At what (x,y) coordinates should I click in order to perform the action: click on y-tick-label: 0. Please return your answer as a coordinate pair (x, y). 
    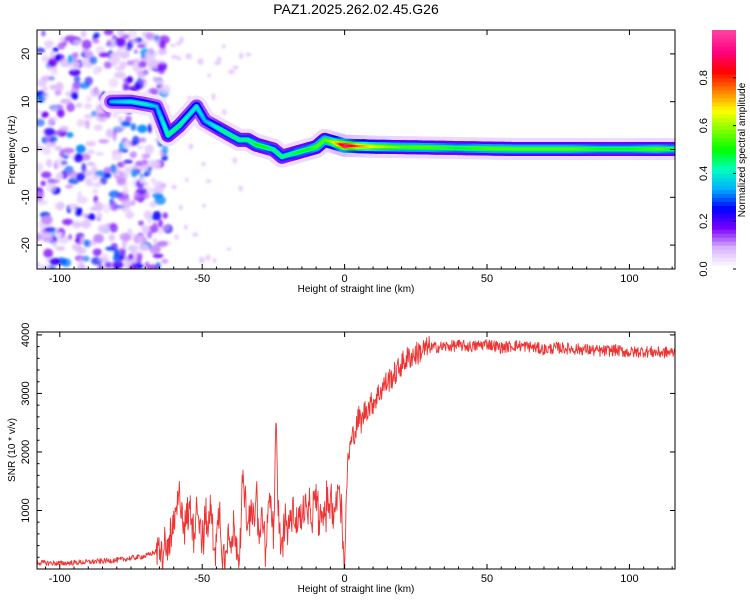
    Looking at the image, I should click on (26, 149).